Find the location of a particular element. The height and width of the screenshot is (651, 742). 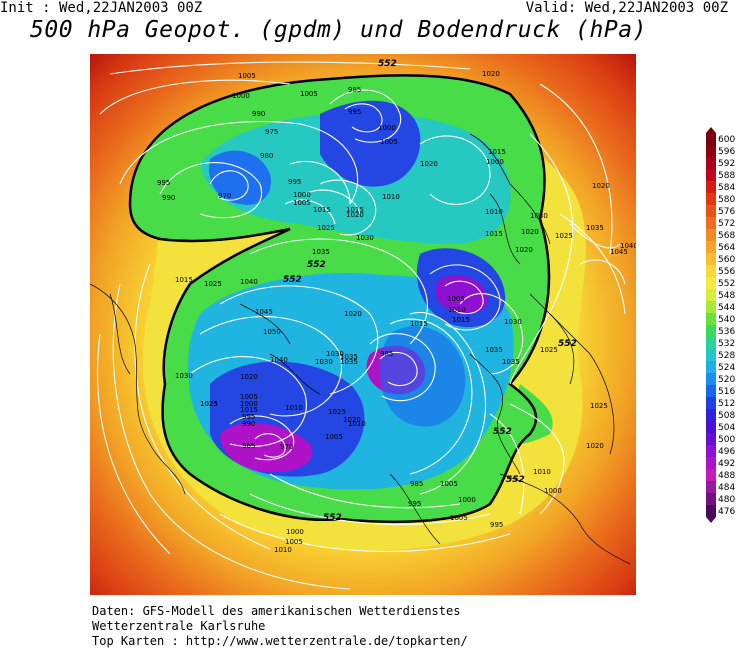

legend-label: 568 is located at coordinates (726, 236).